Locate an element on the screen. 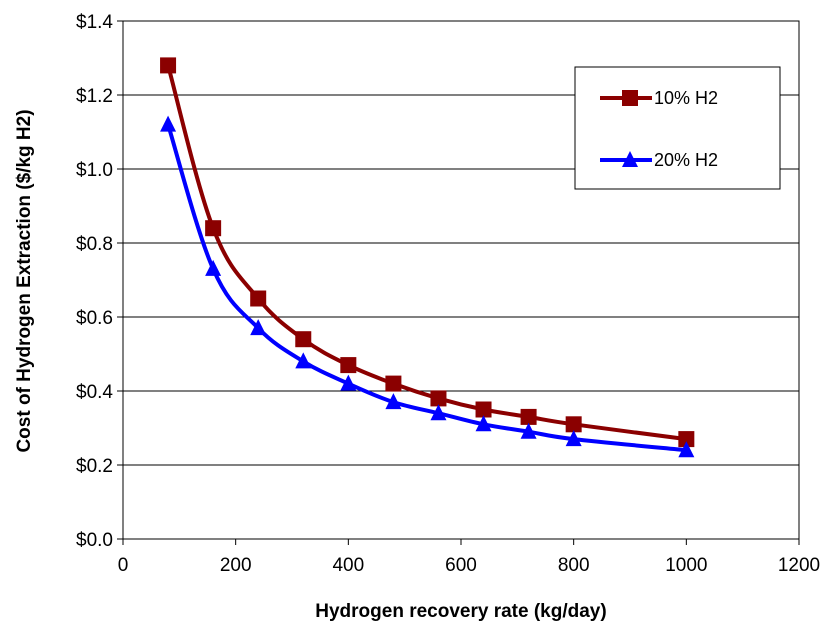 The width and height of the screenshot is (839, 631). y-tick-label: $1.2 is located at coordinates (94, 96).